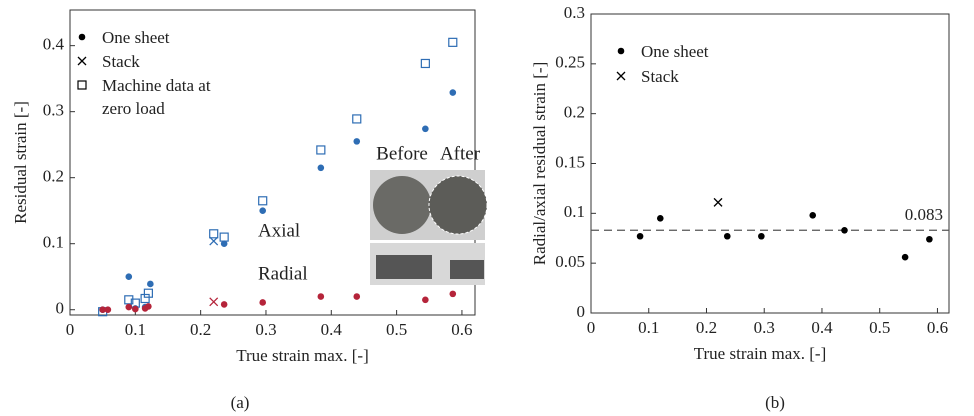 This screenshot has height=416, width=974. I want to click on y-axis-label: Radial/axial residual strain [-], so click(539, 163).